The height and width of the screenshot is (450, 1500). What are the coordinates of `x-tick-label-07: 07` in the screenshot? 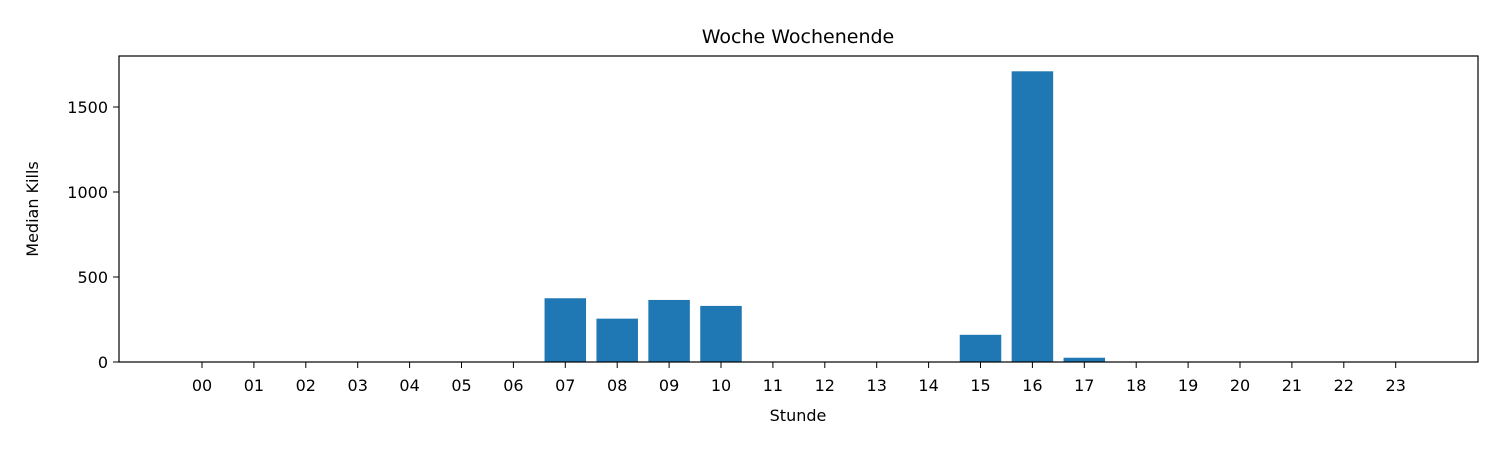 It's located at (565, 385).